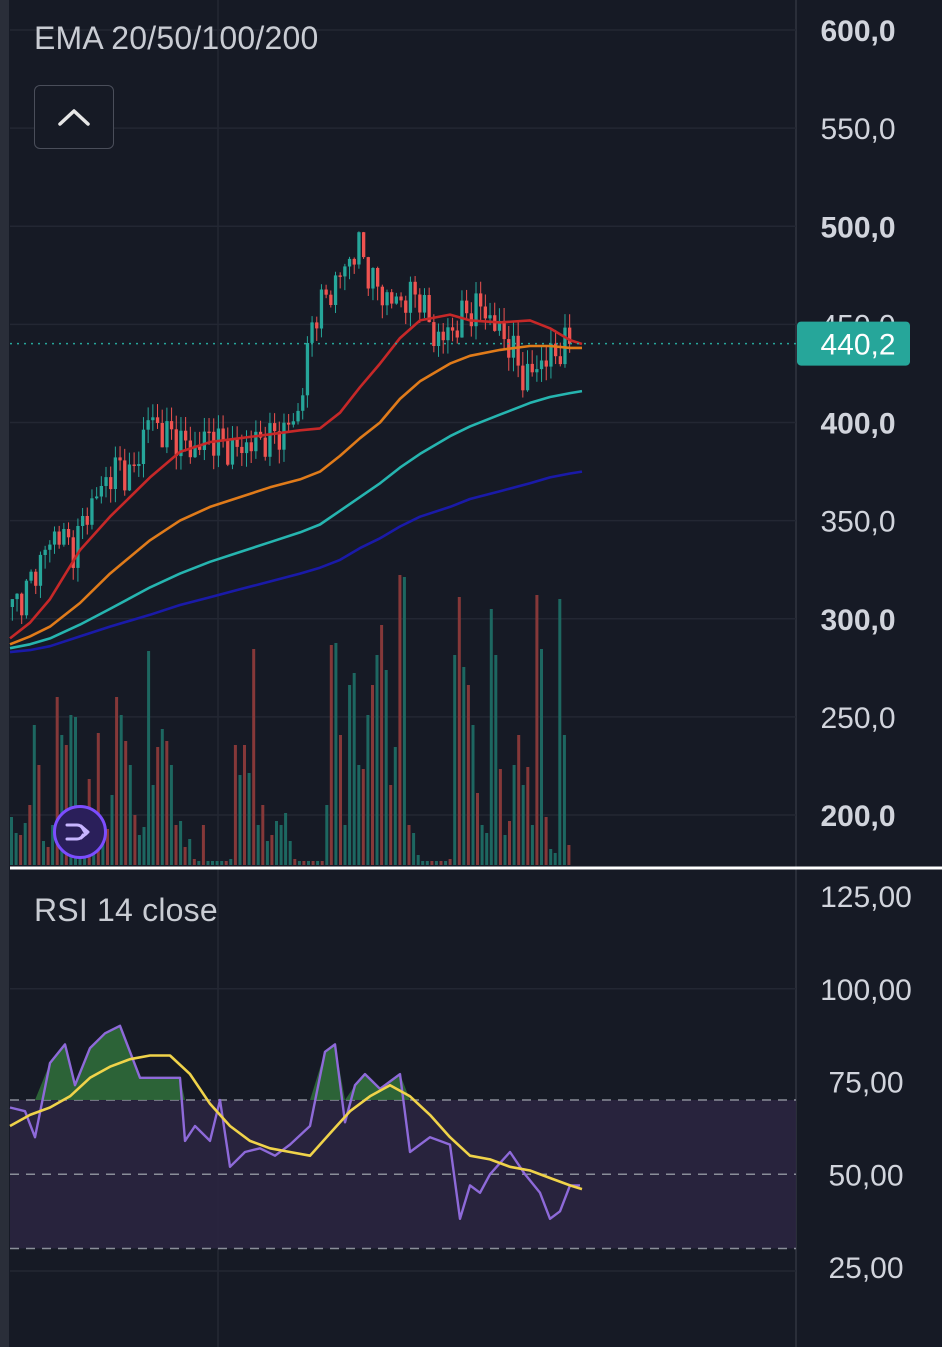 This screenshot has height=1347, width=942. I want to click on rsi-indicator-title: RSI 14 close, so click(126, 910).